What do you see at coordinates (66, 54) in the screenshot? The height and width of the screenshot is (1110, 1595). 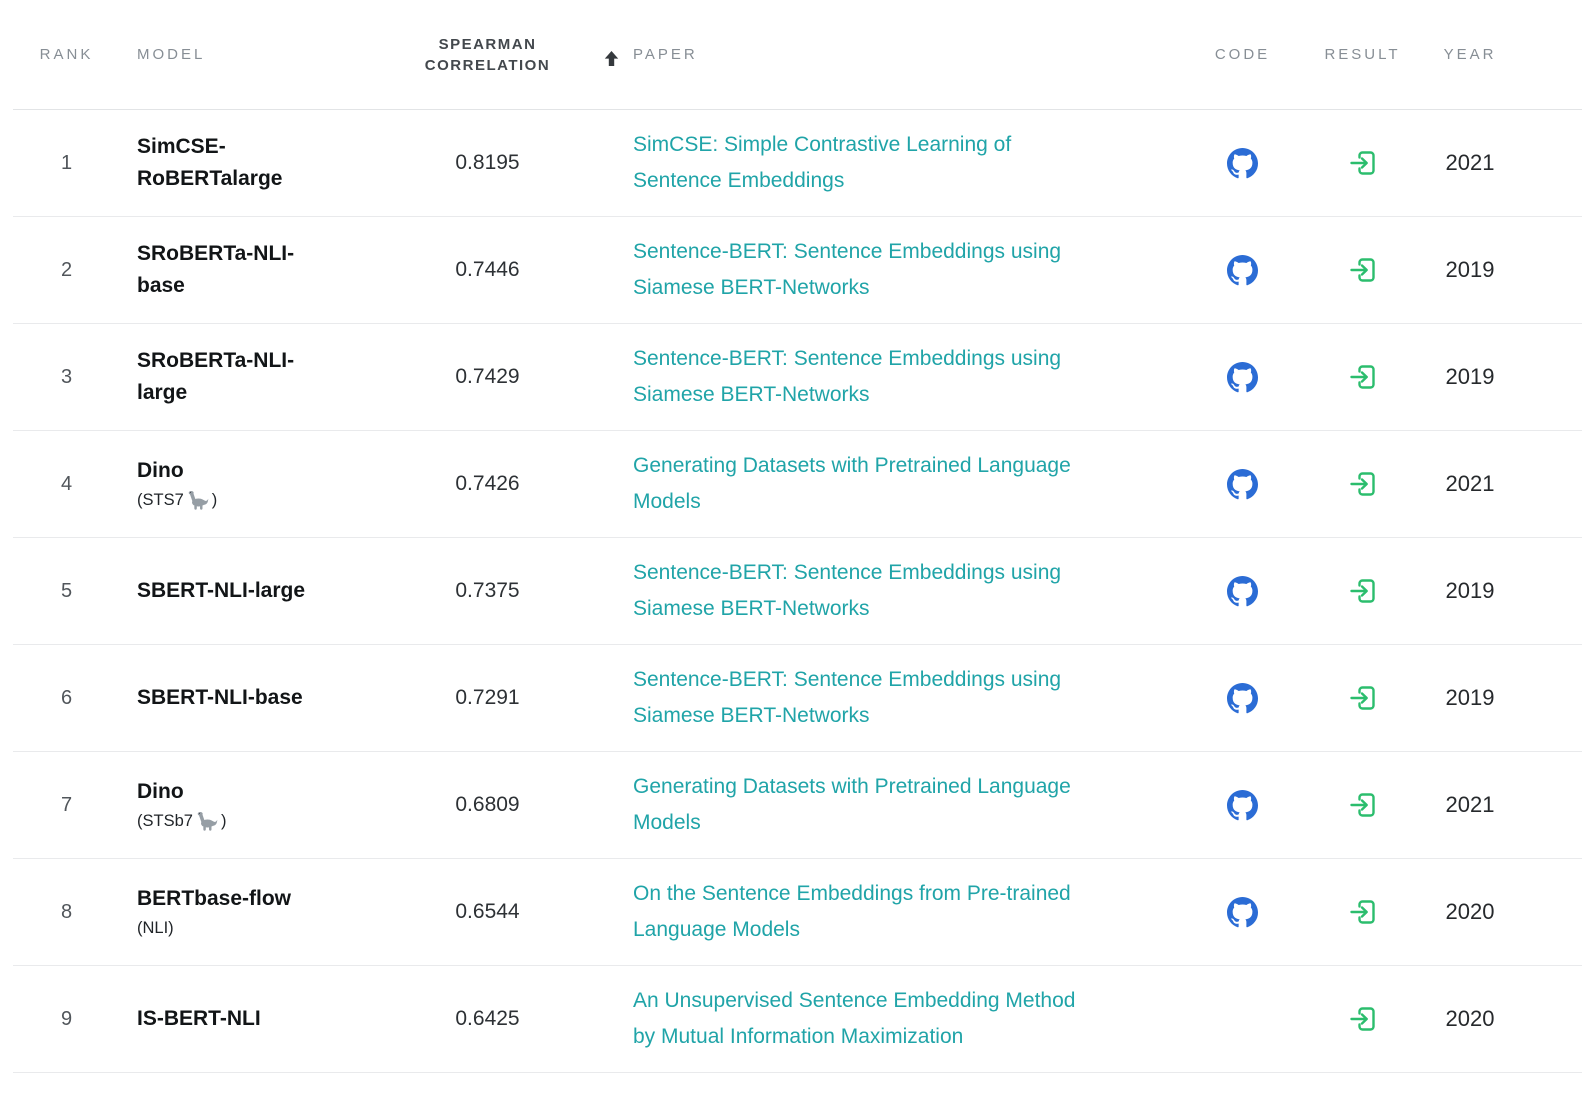 I see `column-header-rank: RANK` at bounding box center [66, 54].